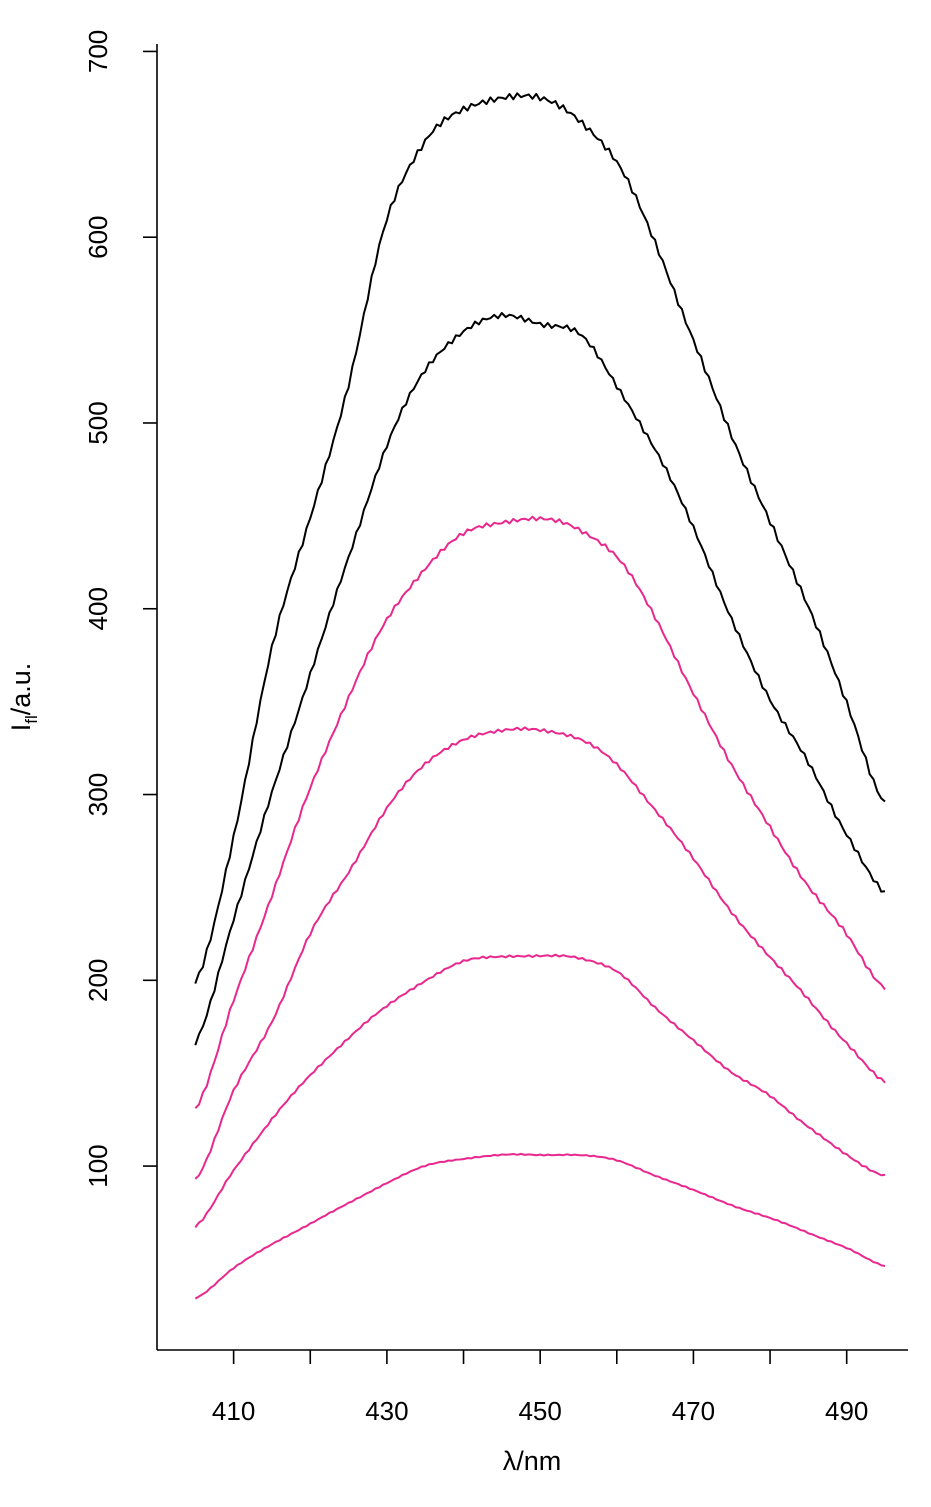 Image resolution: width=931 pixels, height=1507 pixels. Describe the element at coordinates (539, 1411) in the screenshot. I see `x-tick-label: 450` at that location.